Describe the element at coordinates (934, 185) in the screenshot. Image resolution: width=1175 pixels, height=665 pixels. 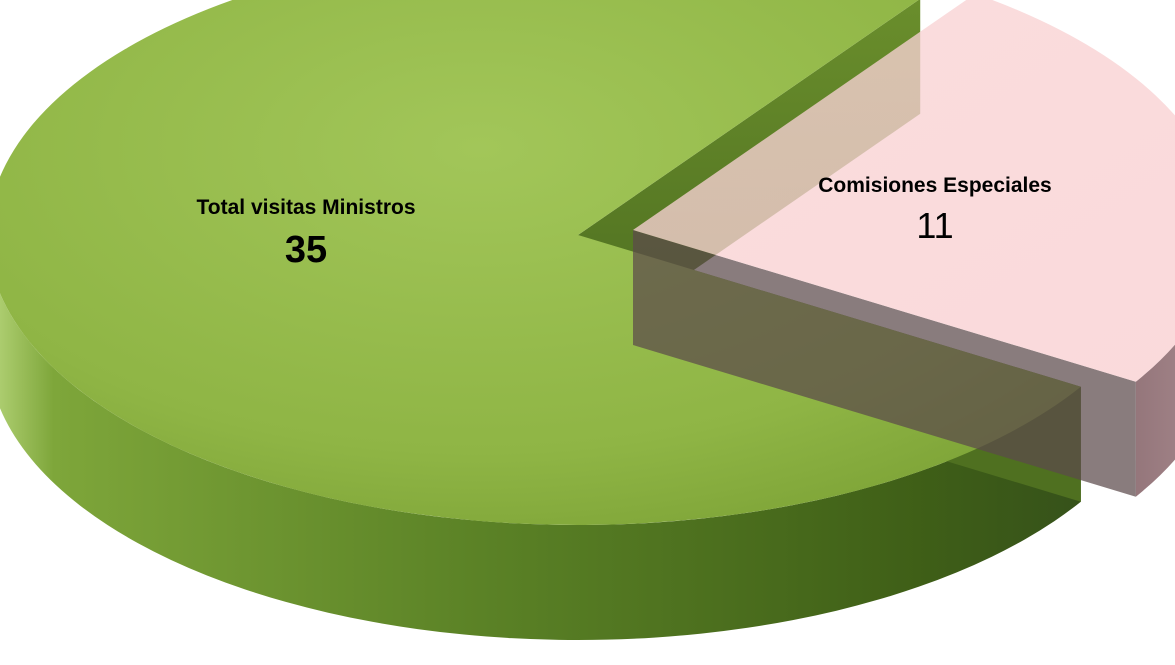
I see `slice-label-1: Comisiones Especiales` at that location.